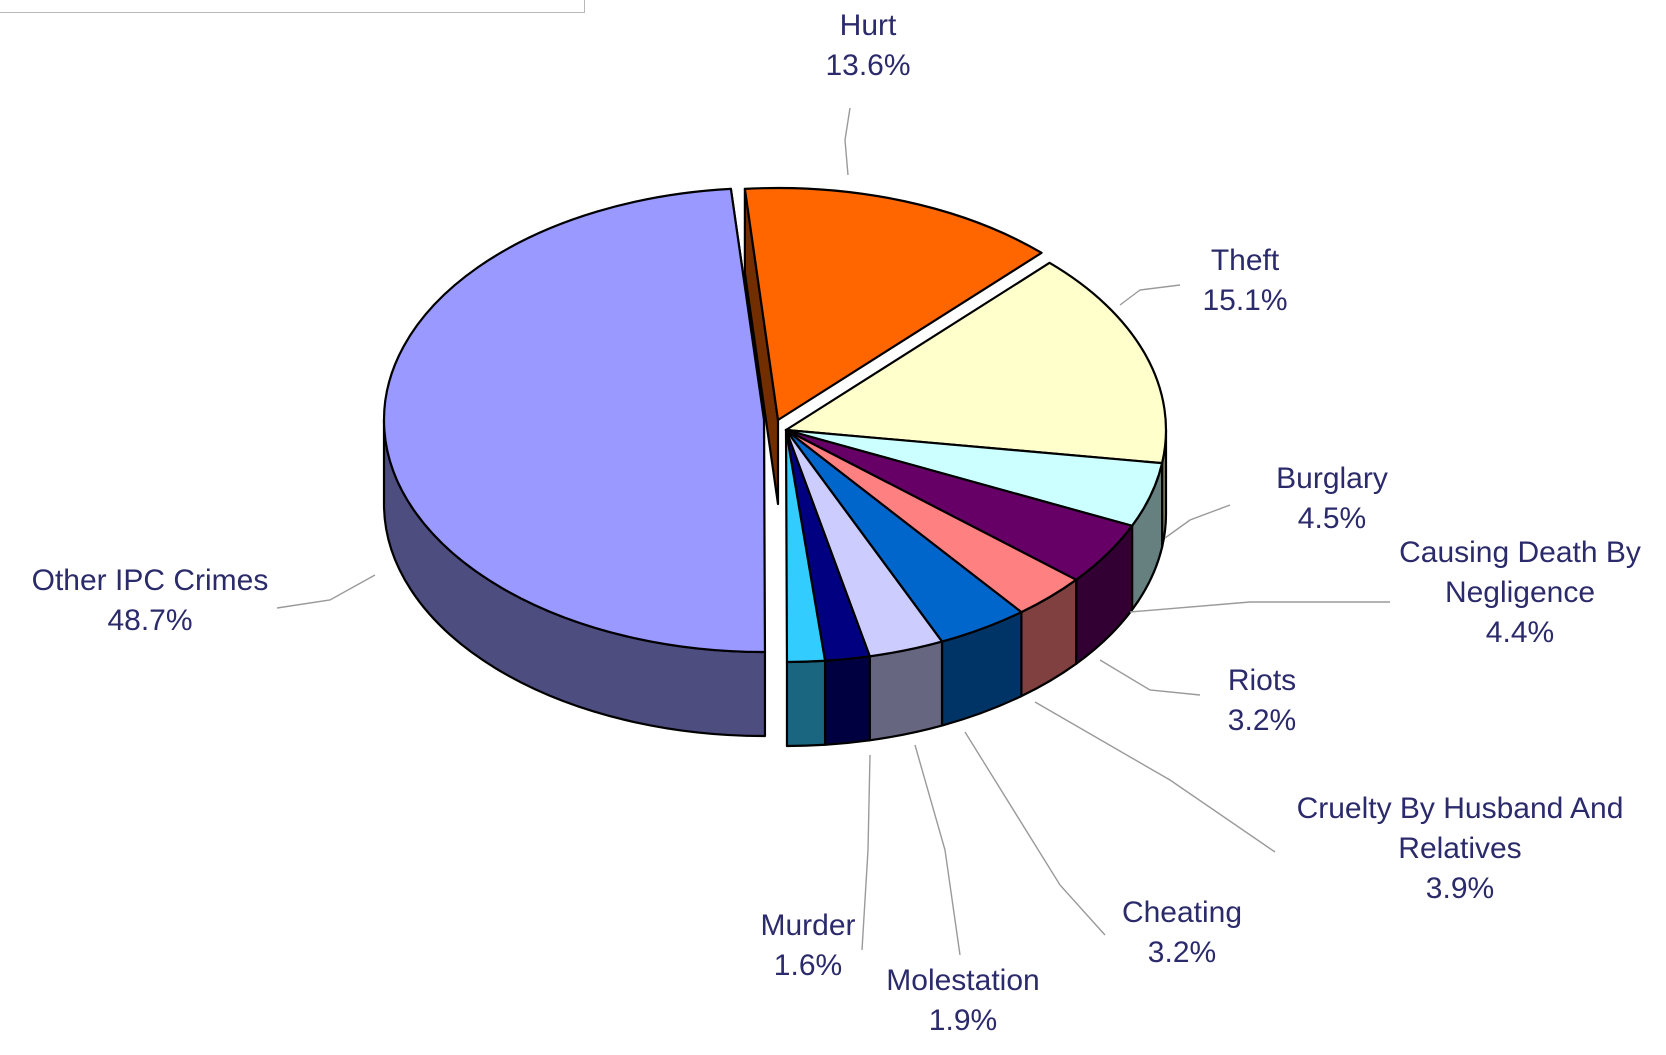 Image resolution: width=1666 pixels, height=1055 pixels. I want to click on slice-name-burglary: Burglary, so click(1332, 478).